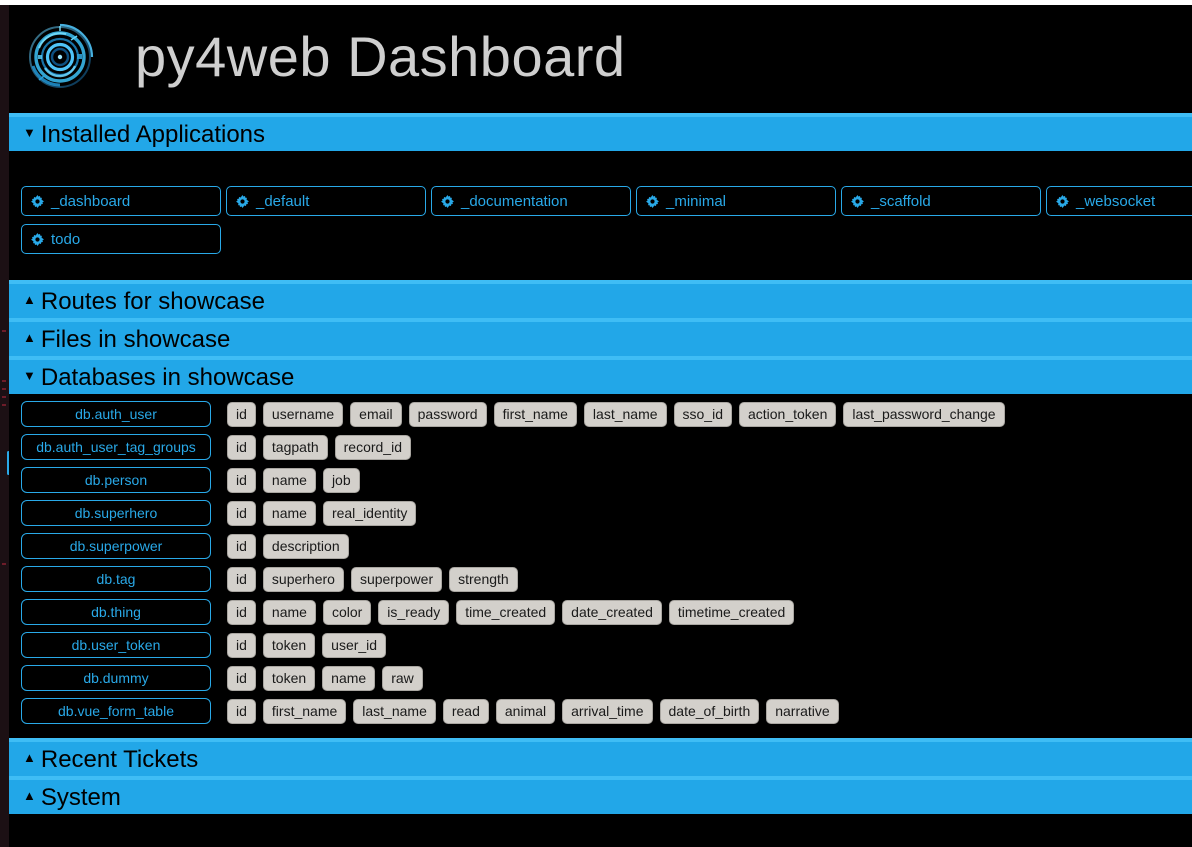 Image resolution: width=1192 pixels, height=847 pixels. Describe the element at coordinates (414, 612) in the screenshot. I see `field-chip: is_ready` at that location.